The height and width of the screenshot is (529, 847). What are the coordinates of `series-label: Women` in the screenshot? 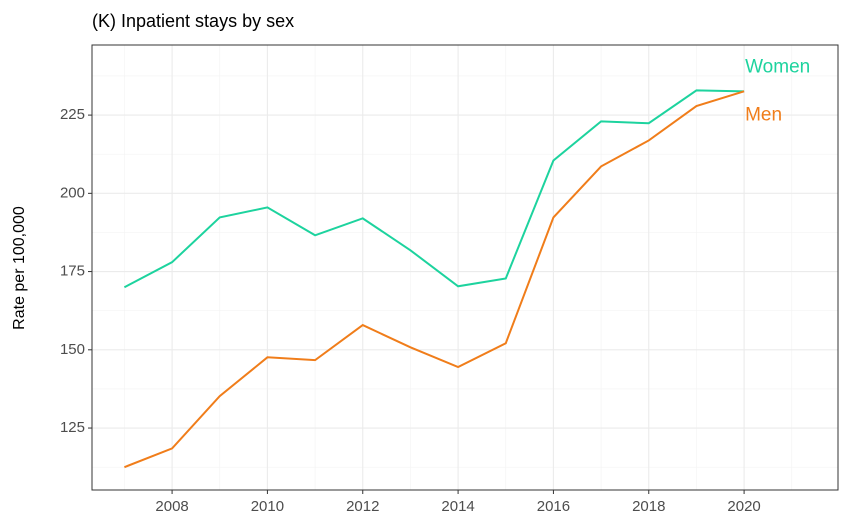 It's located at (777, 66).